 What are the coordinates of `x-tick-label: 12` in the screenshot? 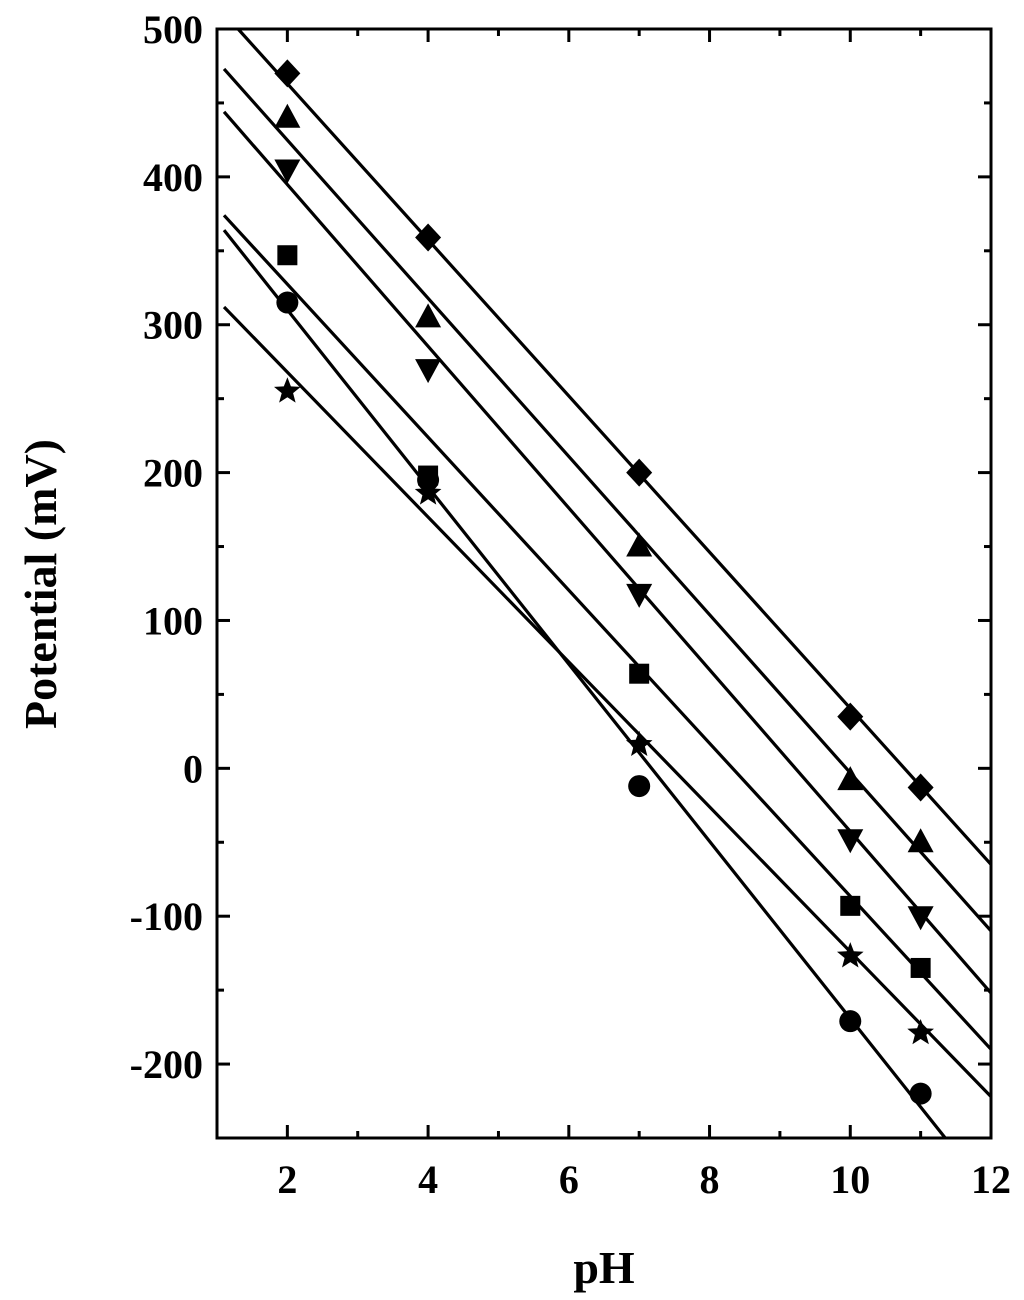 It's located at (991, 1179).